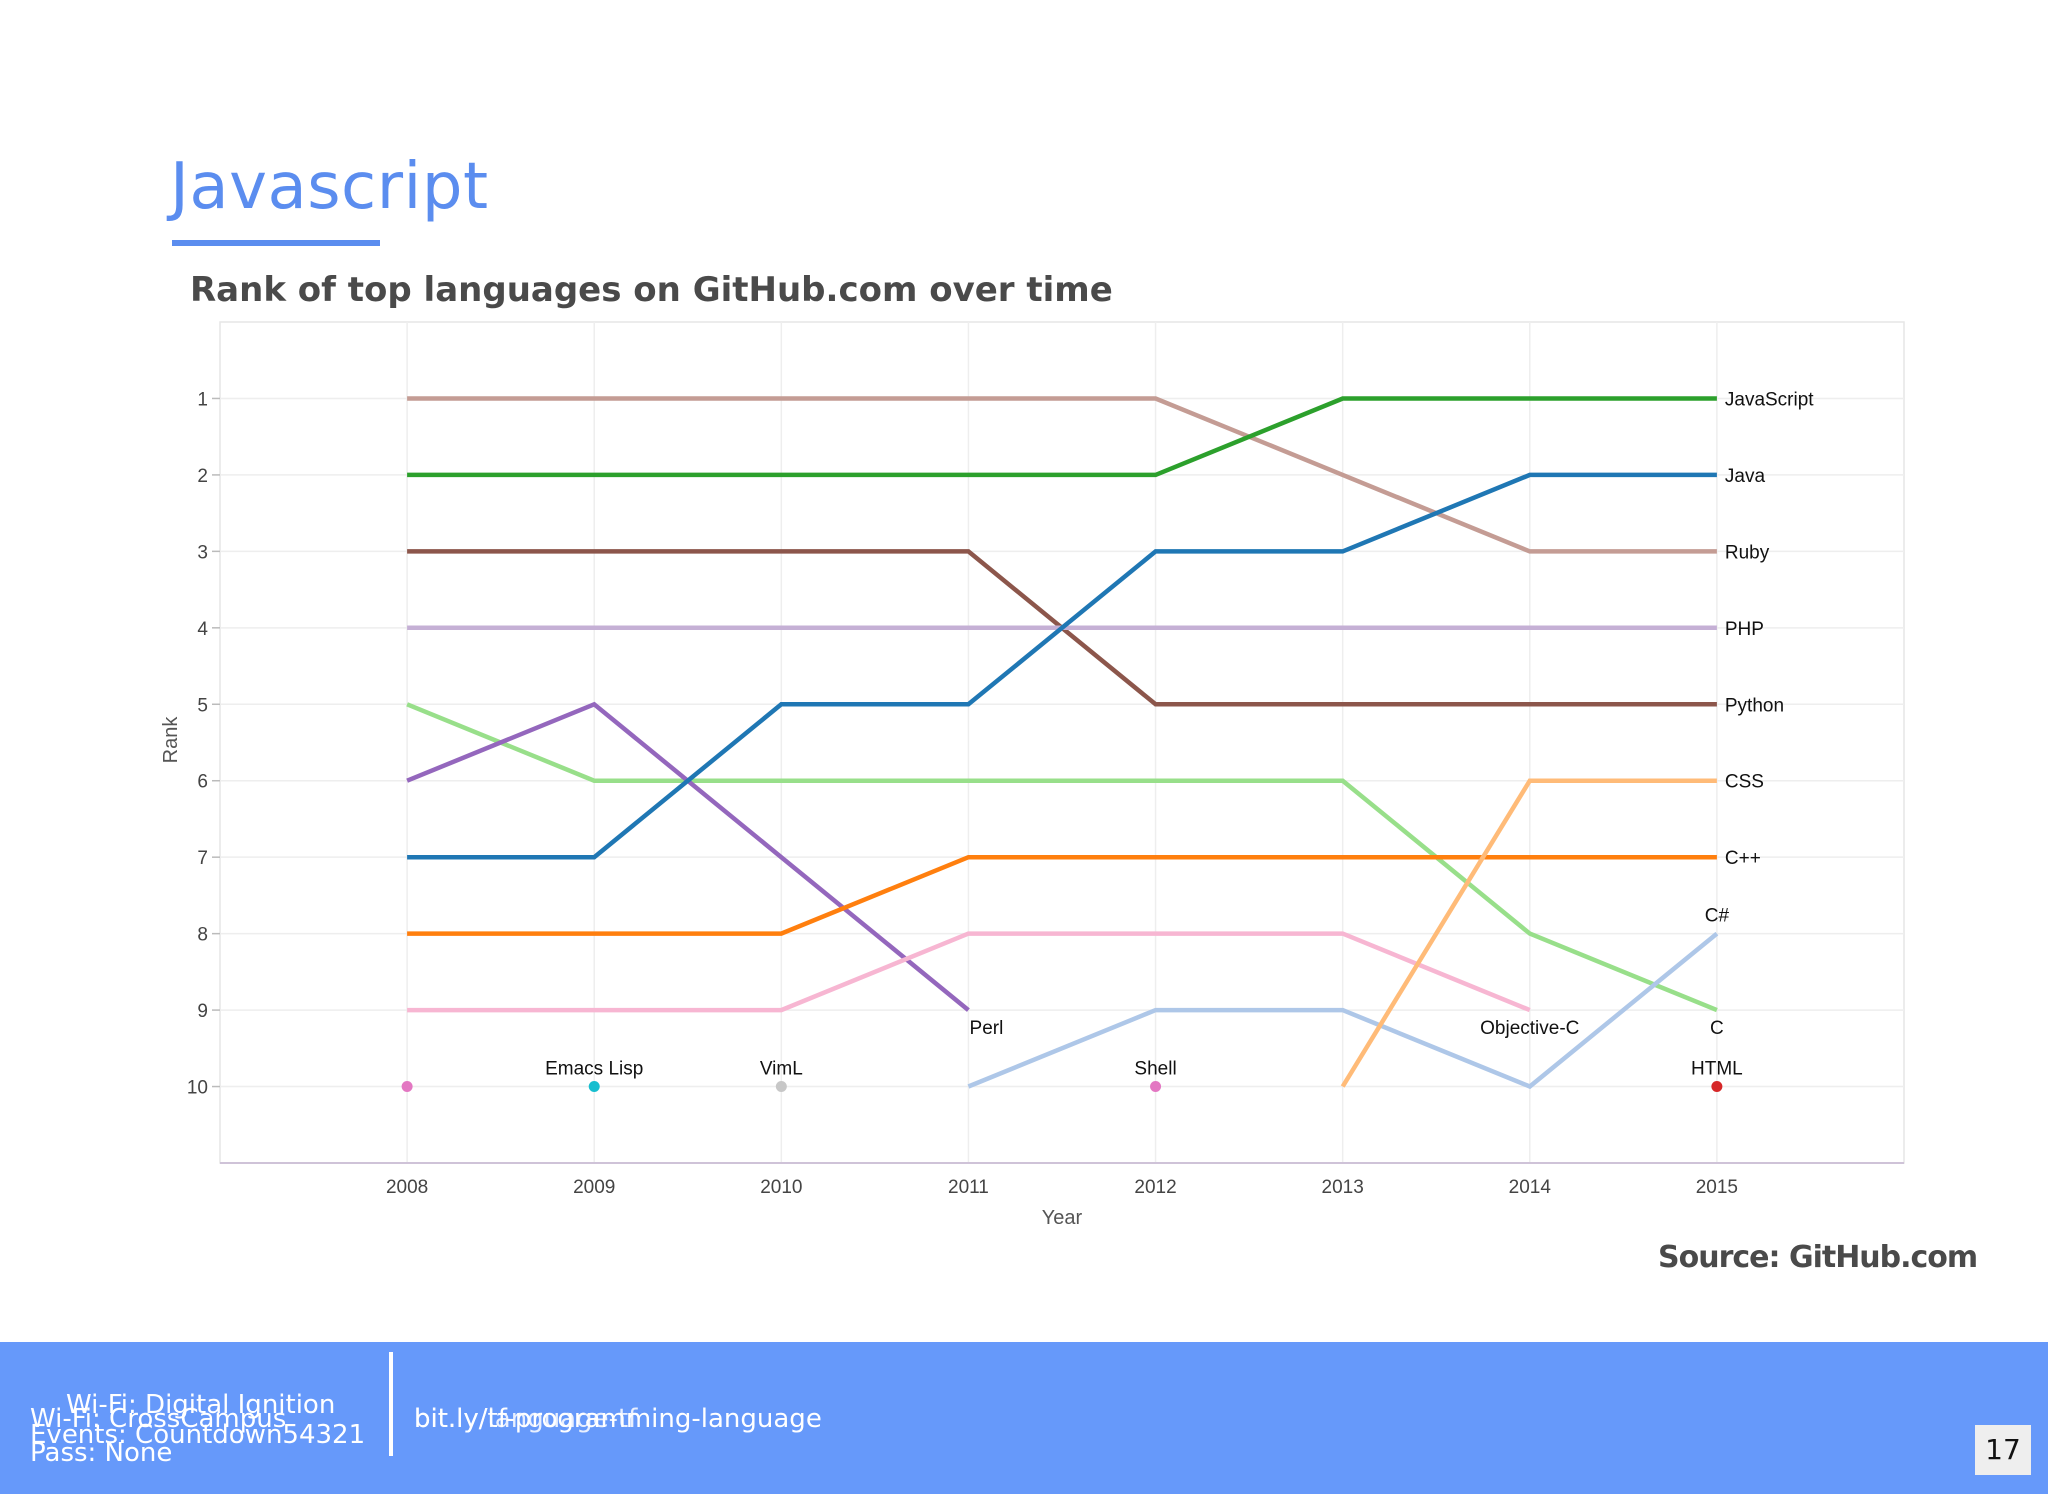 The width and height of the screenshot is (2048, 1494). I want to click on x-tick-label-2012: 2012, so click(1155, 1187).